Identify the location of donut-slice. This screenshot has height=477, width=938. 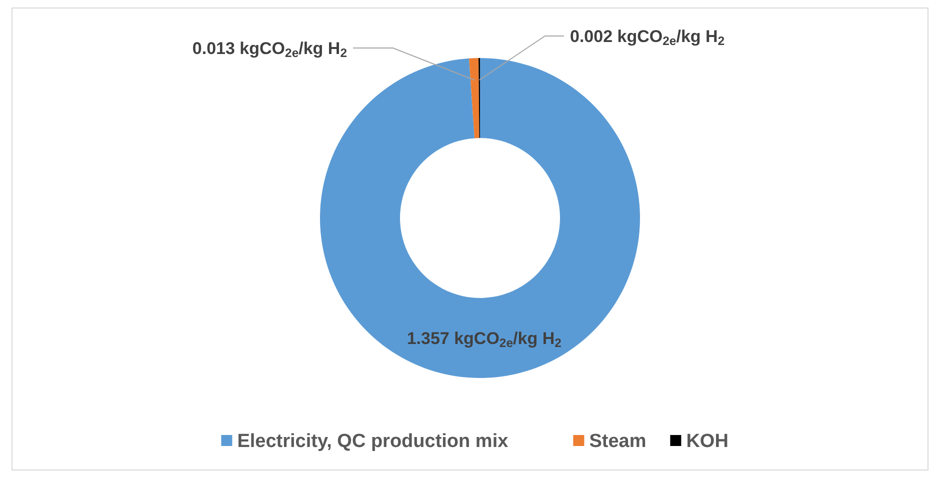
(474, 98).